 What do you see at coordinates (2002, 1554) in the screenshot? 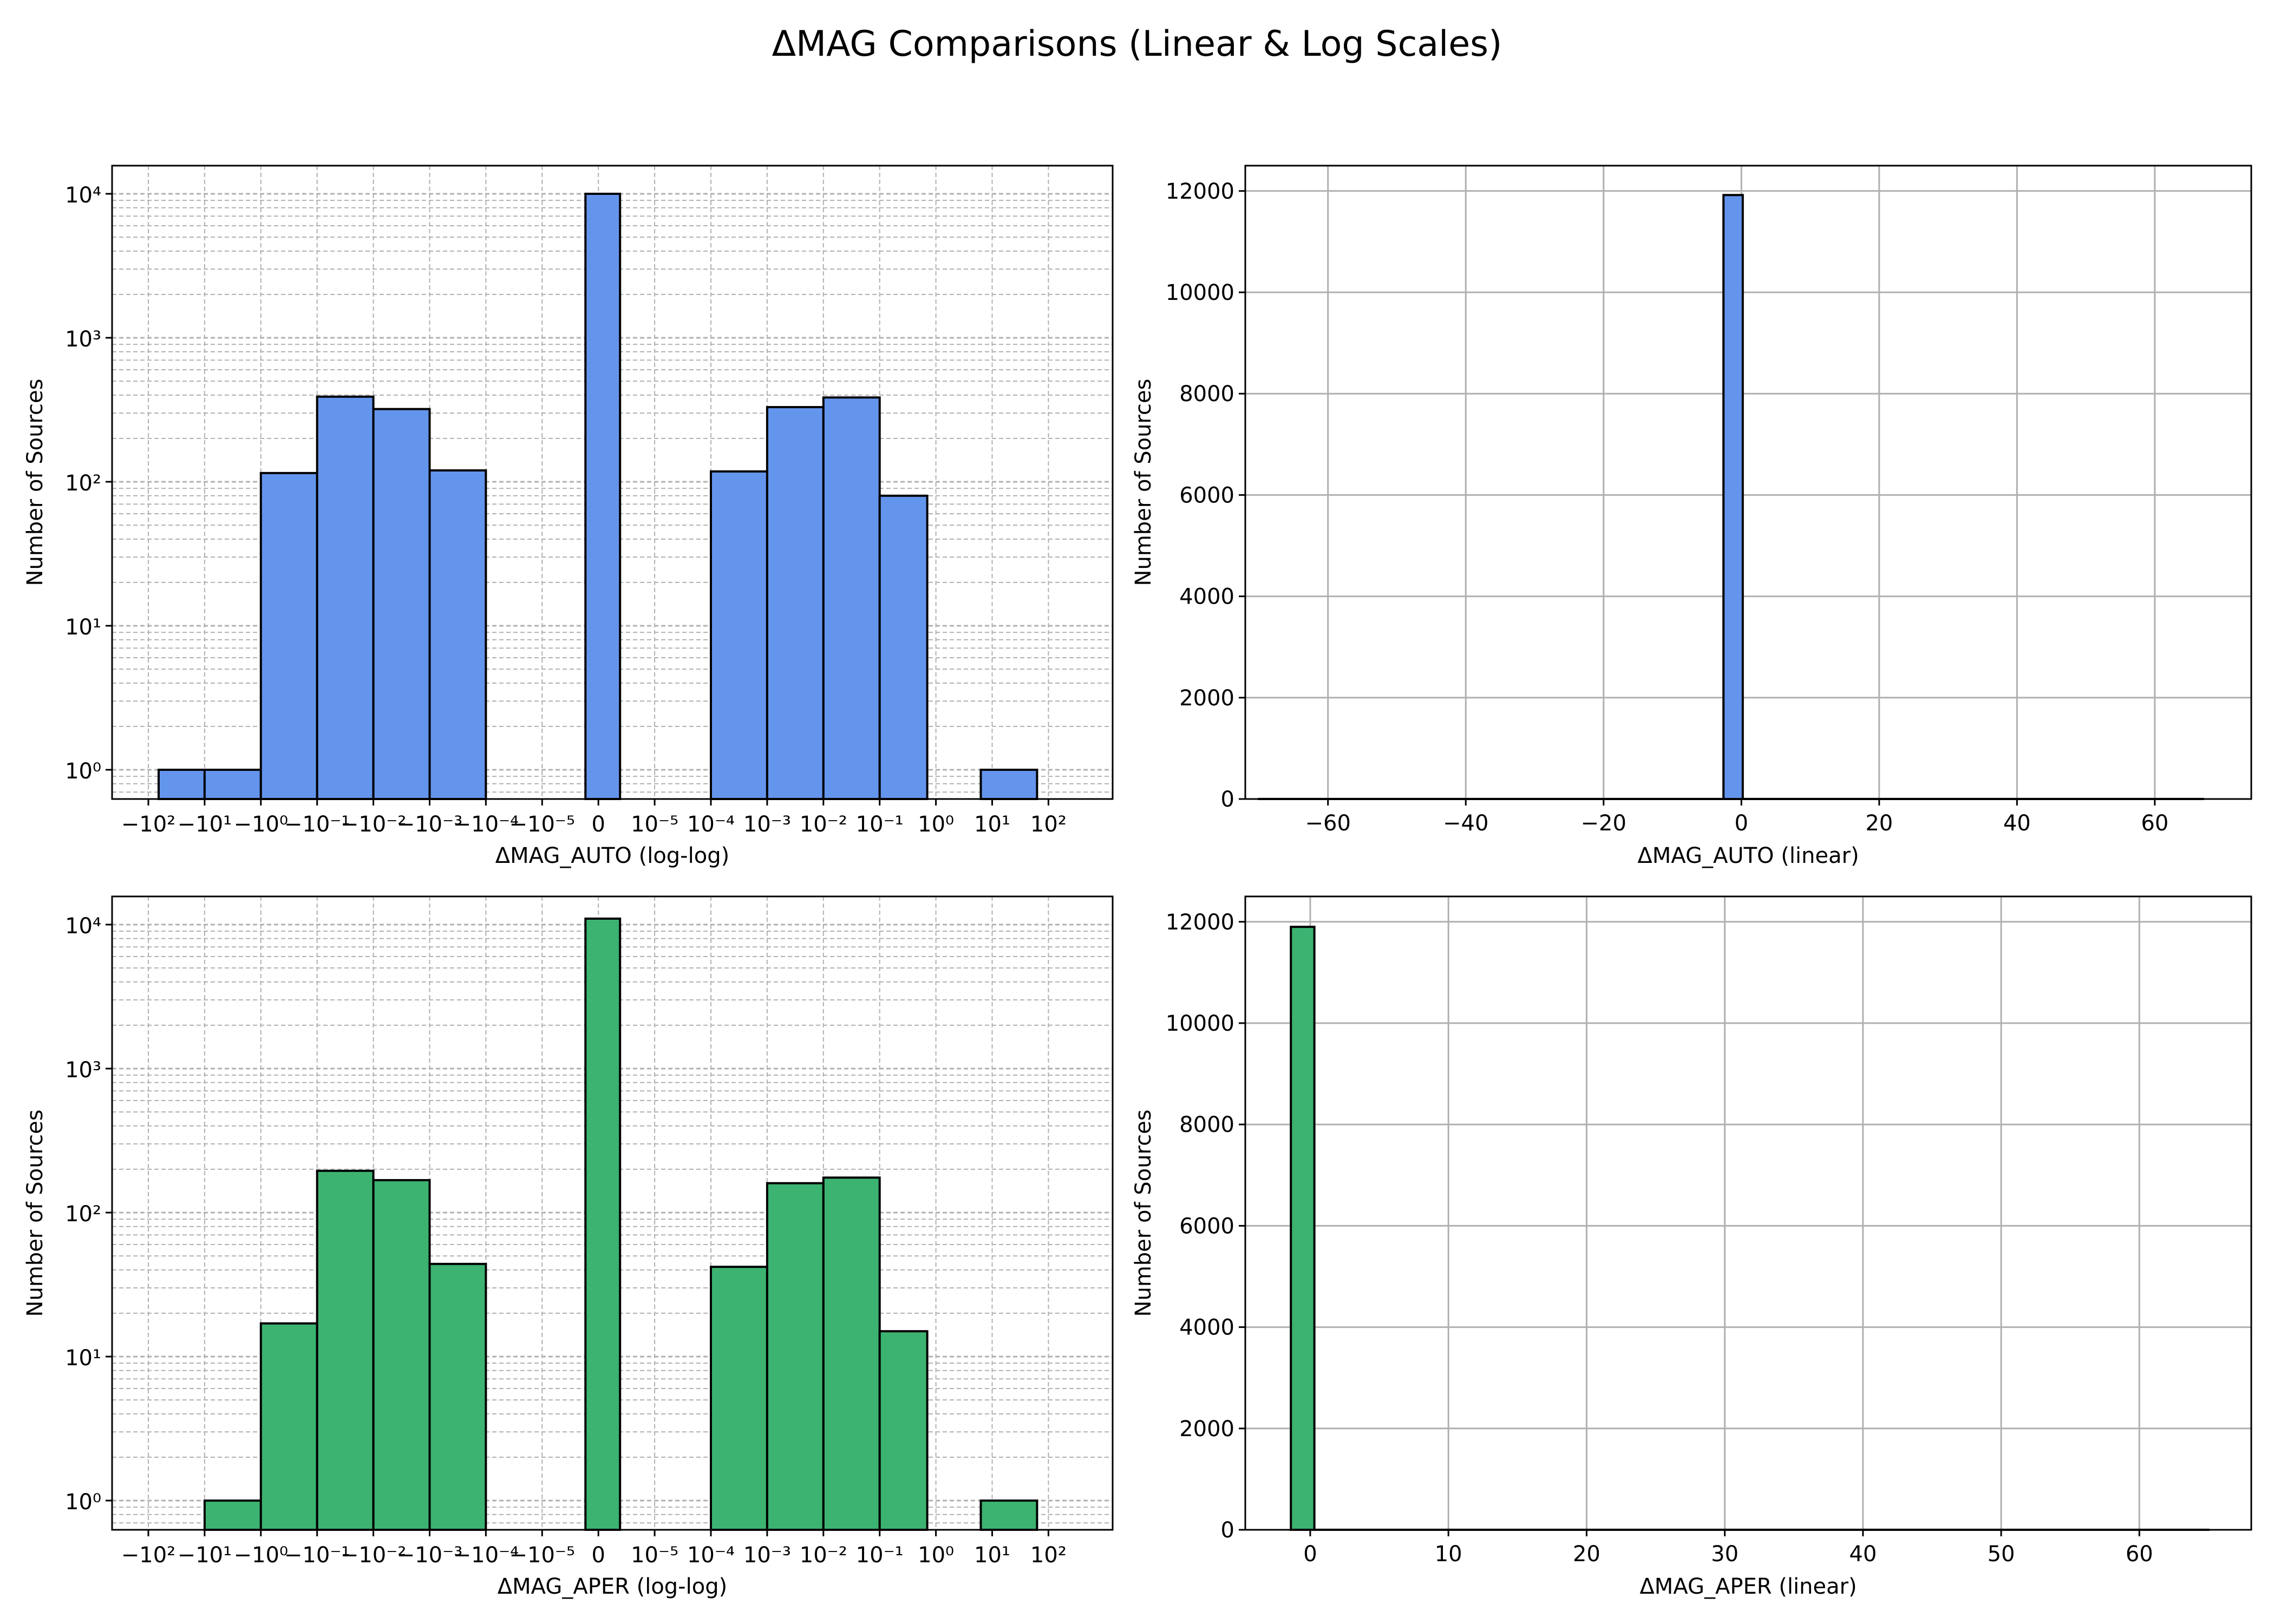
I see `x-tick-label: 50` at bounding box center [2002, 1554].